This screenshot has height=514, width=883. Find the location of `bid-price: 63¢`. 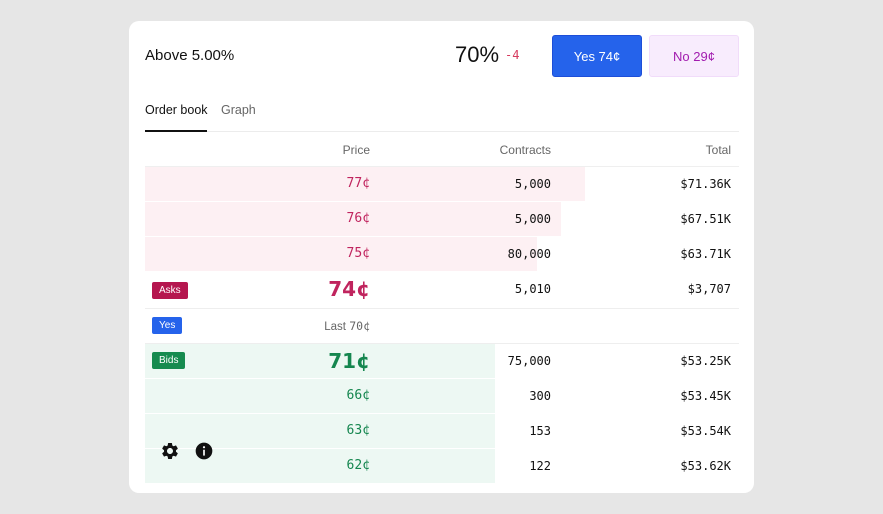

bid-price: 63¢ is located at coordinates (358, 430).